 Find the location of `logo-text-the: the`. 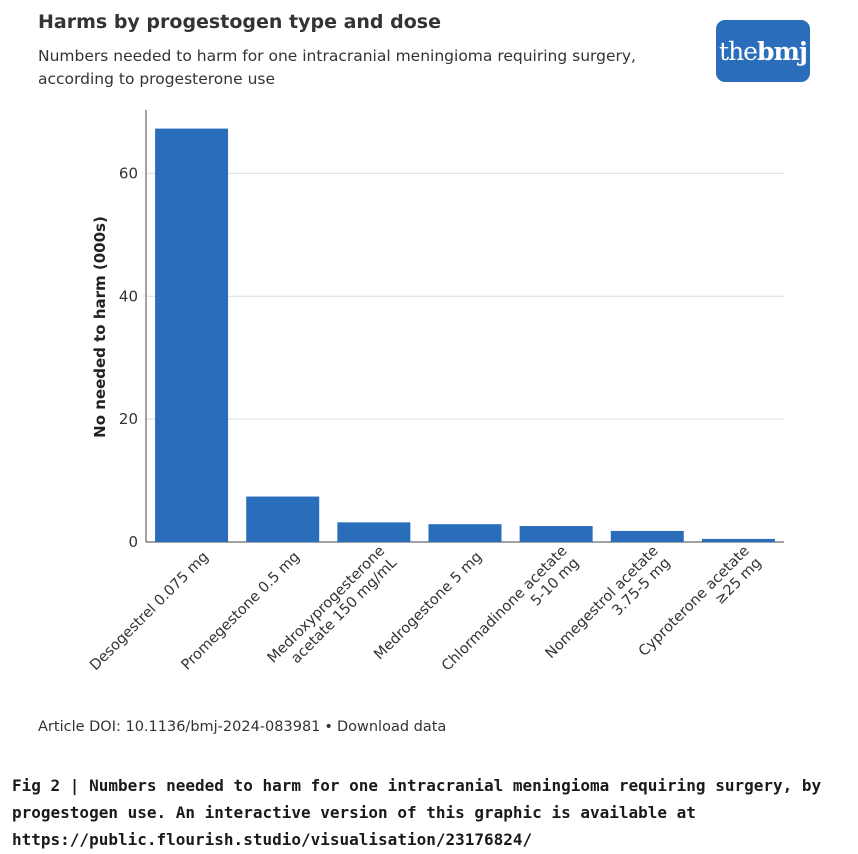

logo-text-the: the is located at coordinates (738, 51).